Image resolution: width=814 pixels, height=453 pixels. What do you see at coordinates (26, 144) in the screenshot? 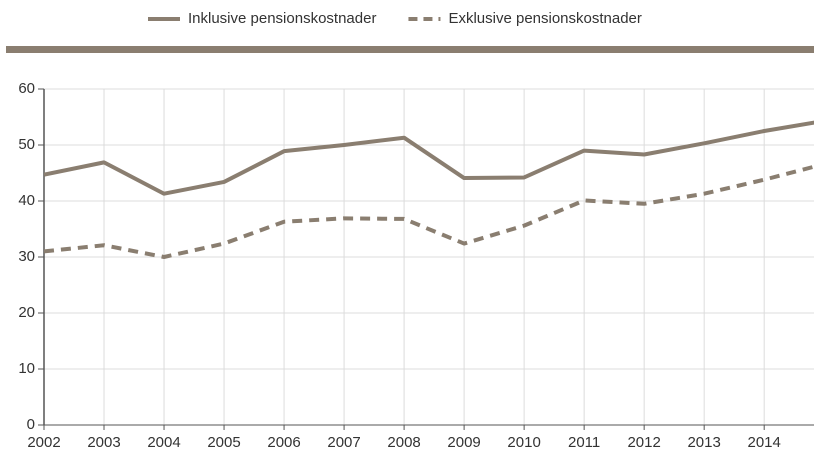
I see `y-tick-label: 50` at bounding box center [26, 144].